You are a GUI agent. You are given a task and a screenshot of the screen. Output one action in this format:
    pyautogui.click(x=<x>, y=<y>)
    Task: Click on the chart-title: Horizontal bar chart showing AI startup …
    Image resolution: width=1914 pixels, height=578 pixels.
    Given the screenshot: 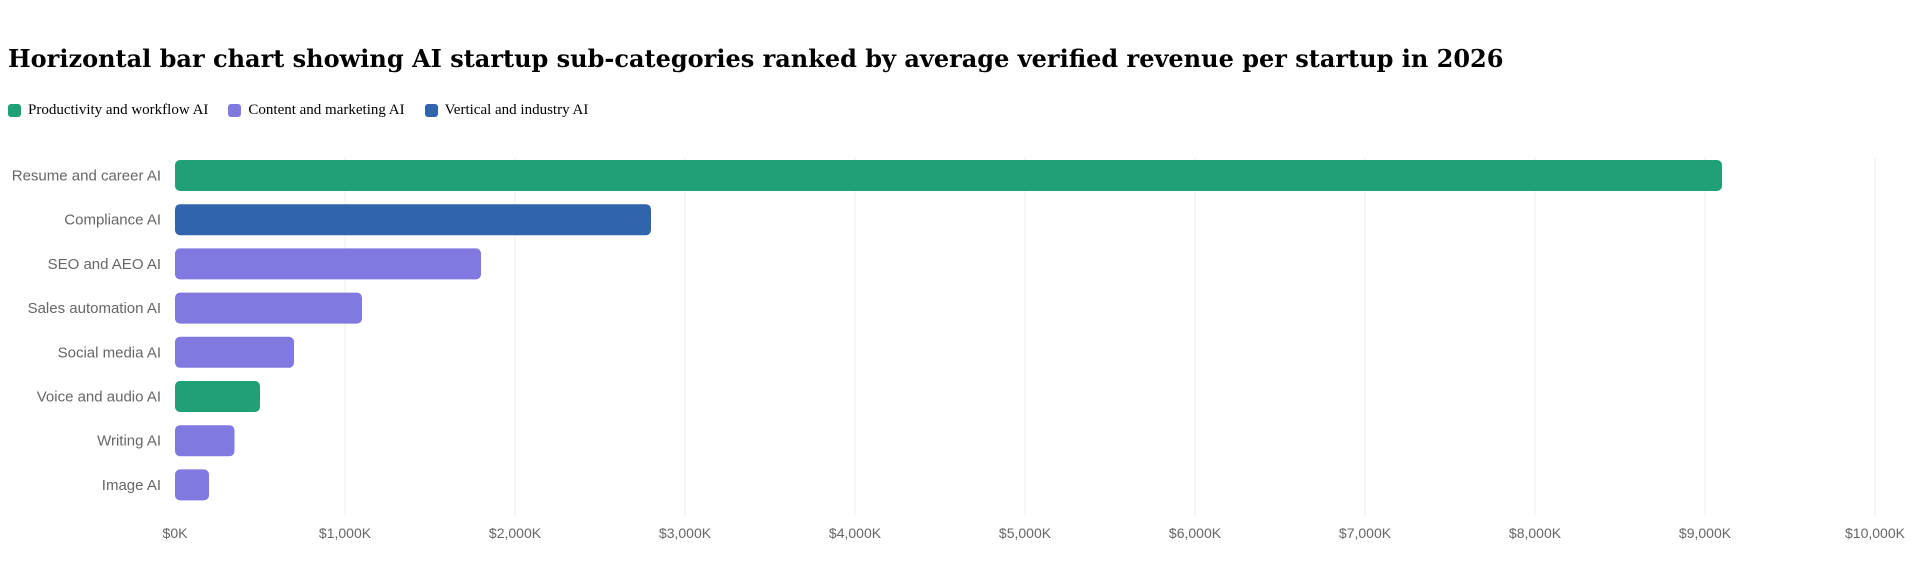 What is the action you would take?
    pyautogui.click(x=756, y=58)
    